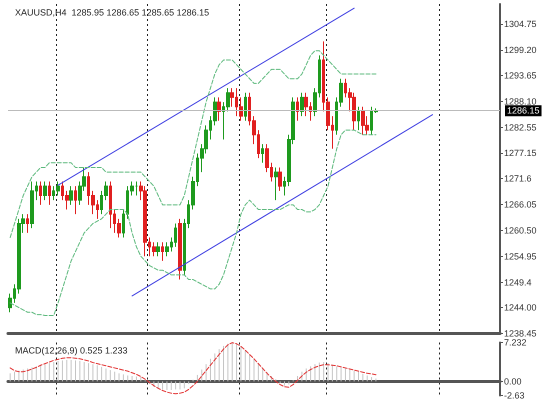  I want to click on y-tick-label: 1244.00, so click(520, 307).